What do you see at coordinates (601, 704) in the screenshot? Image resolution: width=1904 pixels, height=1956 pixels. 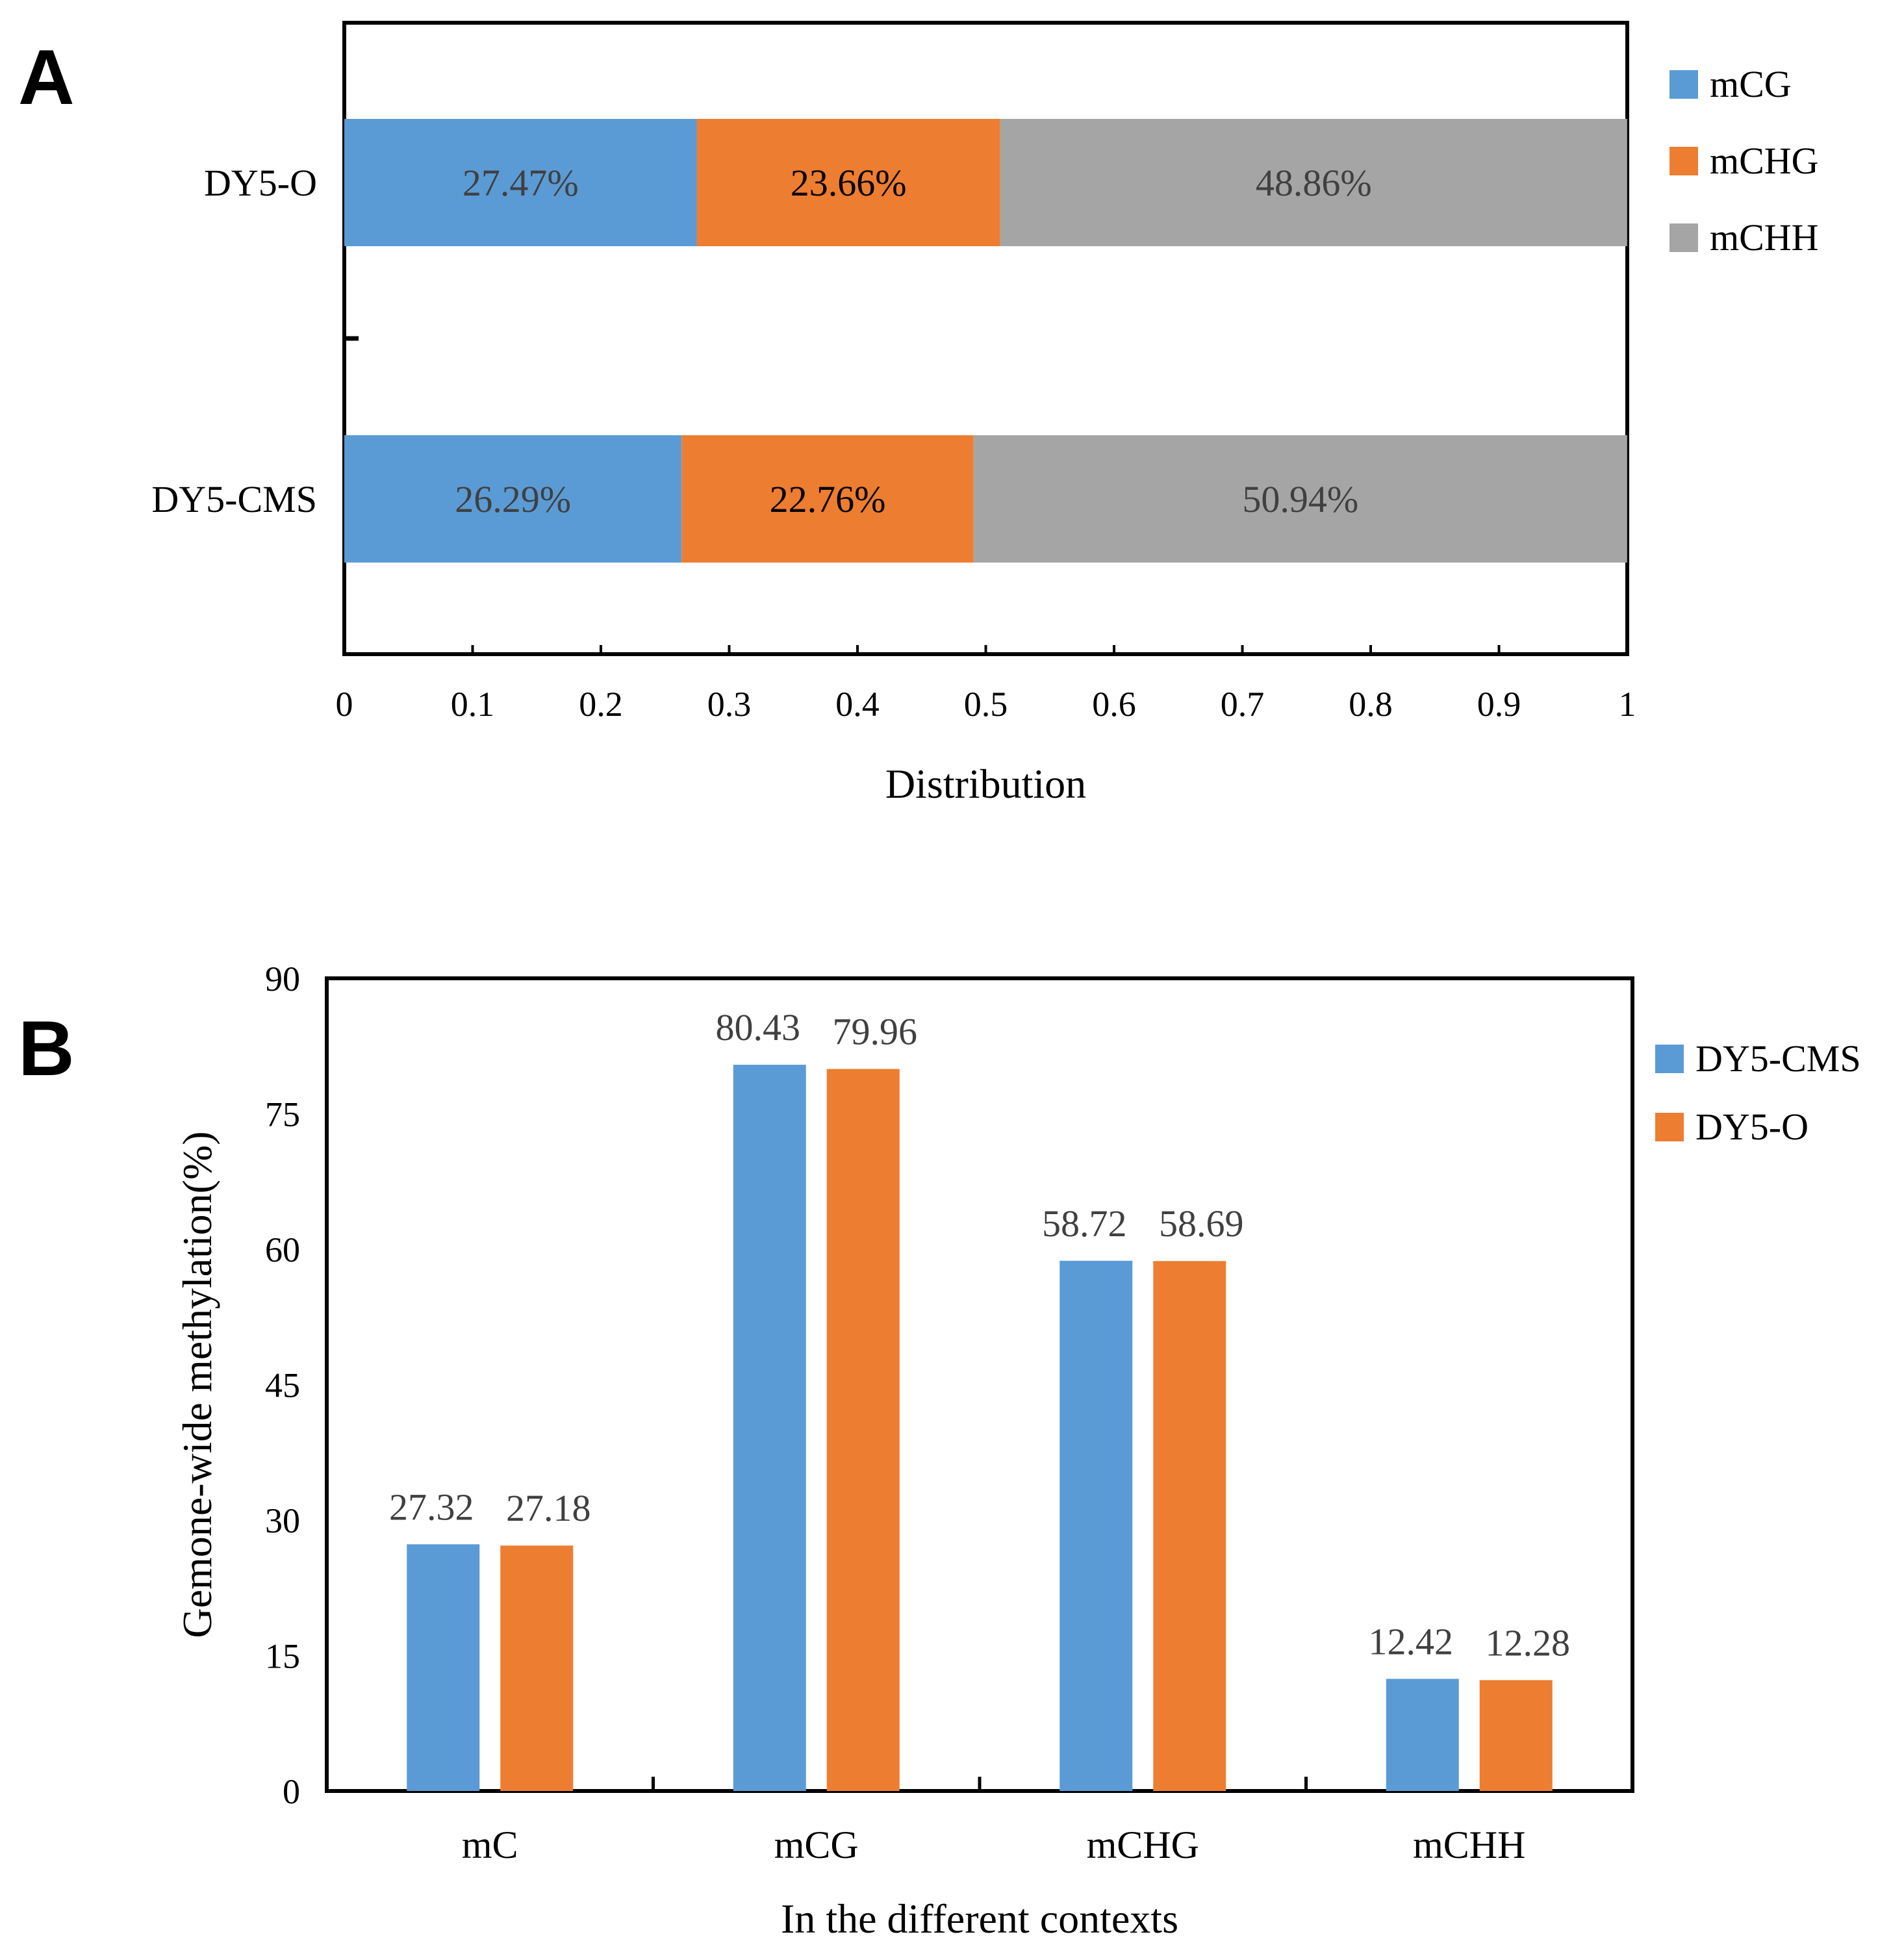 I see `x-tick-label: 0.2` at bounding box center [601, 704].